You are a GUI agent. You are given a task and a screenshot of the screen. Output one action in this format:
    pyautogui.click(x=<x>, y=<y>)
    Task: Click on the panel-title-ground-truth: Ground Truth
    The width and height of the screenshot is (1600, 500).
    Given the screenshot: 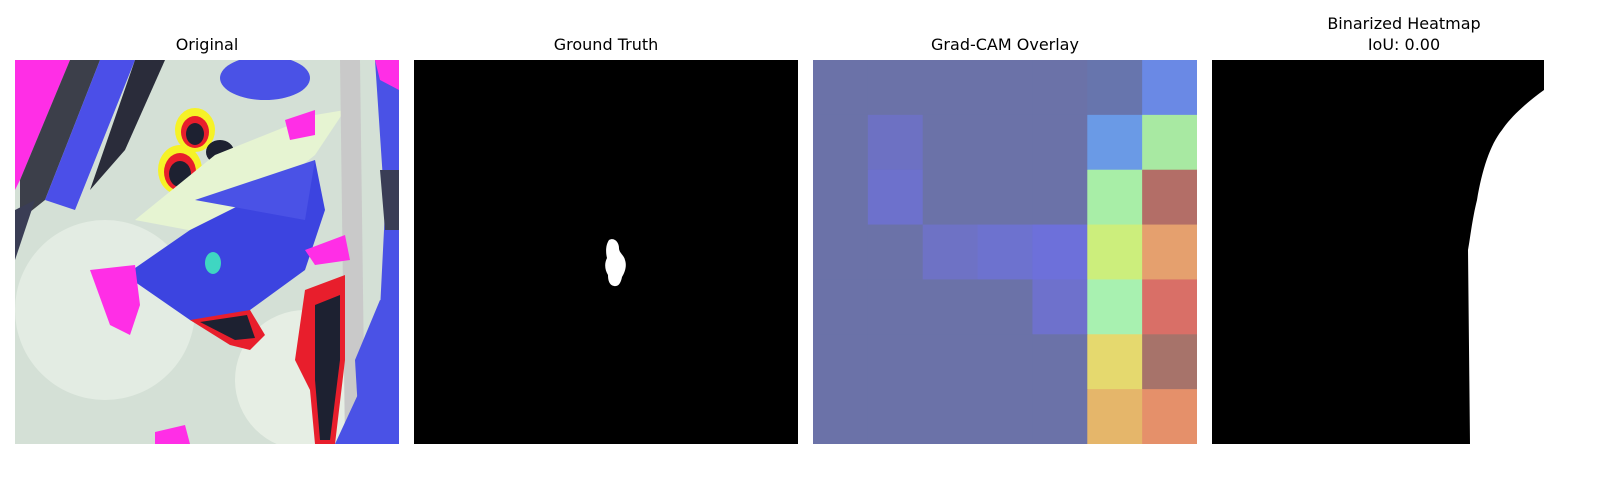 What is the action you would take?
    pyautogui.click(x=606, y=44)
    